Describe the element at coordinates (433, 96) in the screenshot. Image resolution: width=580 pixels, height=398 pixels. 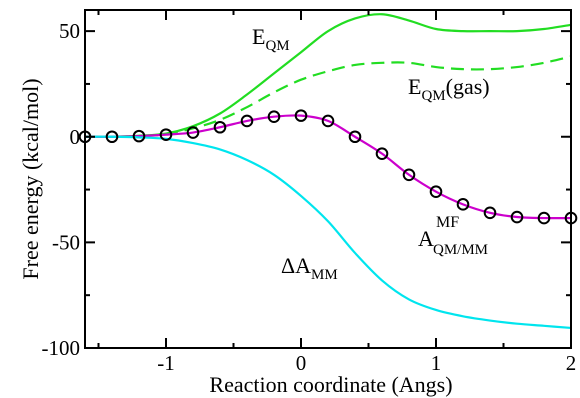
I see `annotation-e-qm-gas-sub: QM` at that location.